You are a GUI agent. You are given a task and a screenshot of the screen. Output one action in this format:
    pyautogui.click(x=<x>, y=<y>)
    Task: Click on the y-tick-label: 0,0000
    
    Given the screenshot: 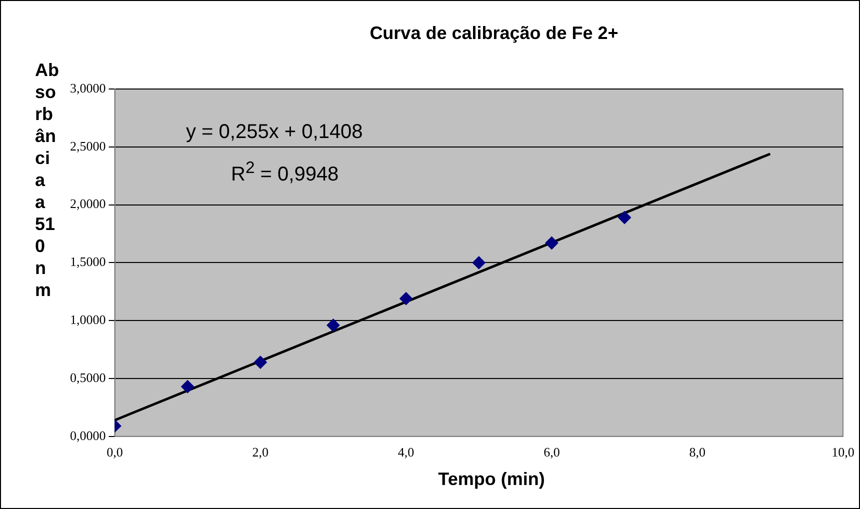 What is the action you would take?
    pyautogui.click(x=88, y=435)
    